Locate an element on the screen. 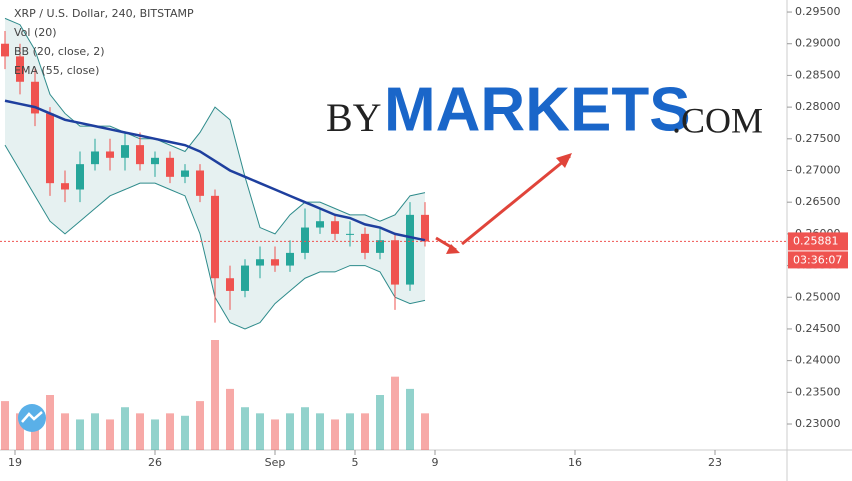  x-tick-label: 5 is located at coordinates (355, 462).